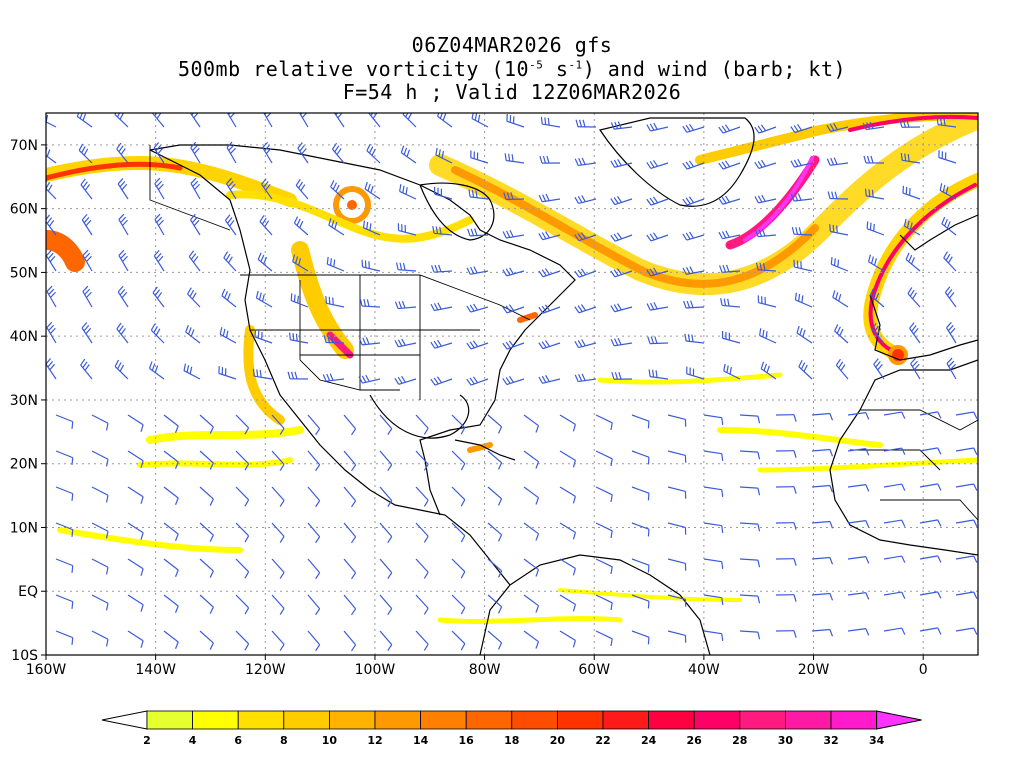  I want to click on title-exponent-2: -1, so click(575, 65).